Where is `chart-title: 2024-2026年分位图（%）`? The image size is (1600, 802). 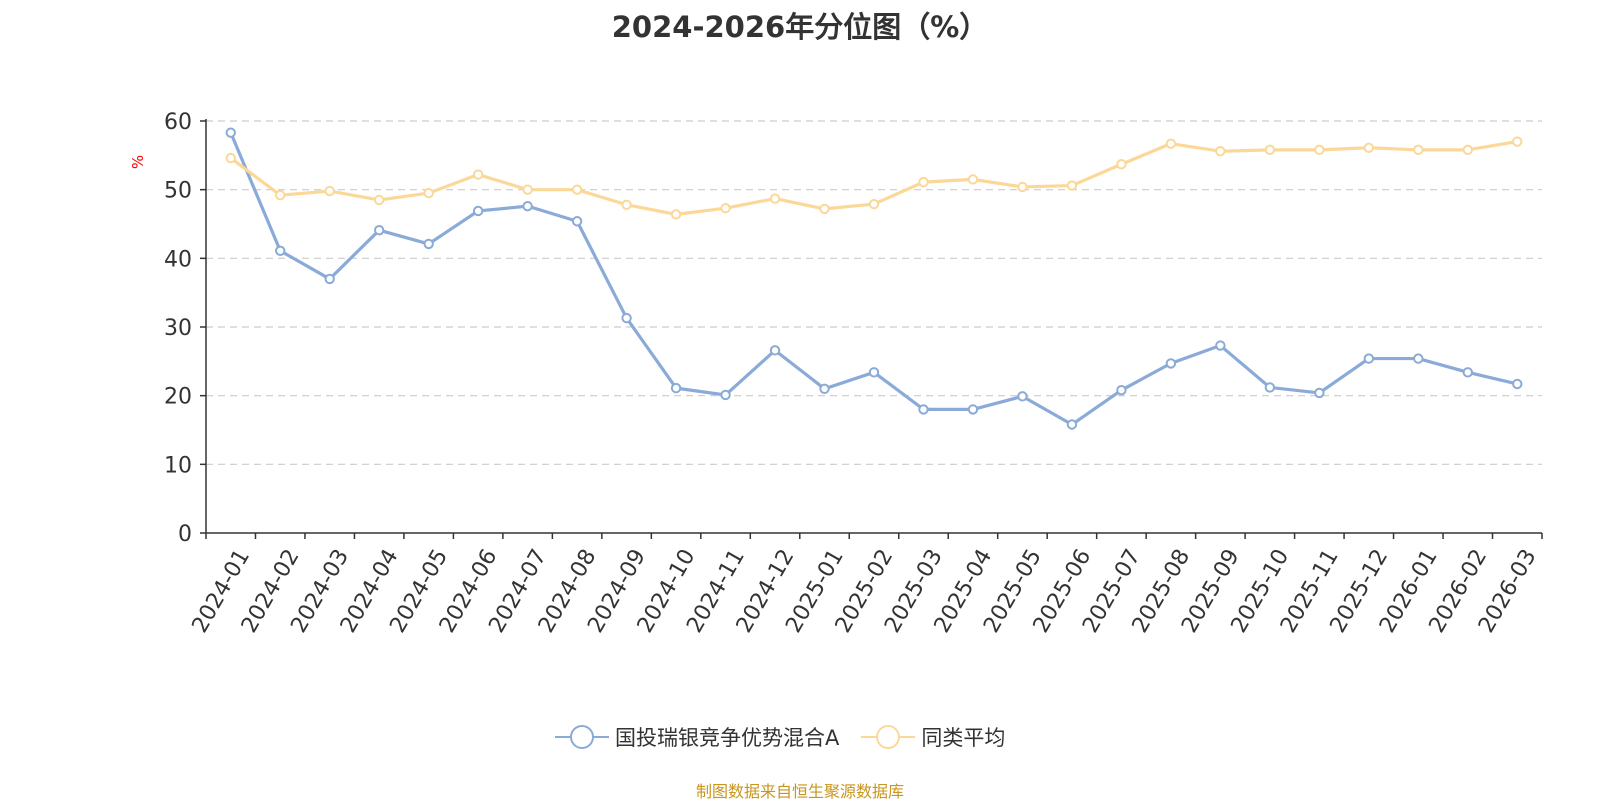
chart-title: 2024-2026年分位图（%） is located at coordinates (800, 27).